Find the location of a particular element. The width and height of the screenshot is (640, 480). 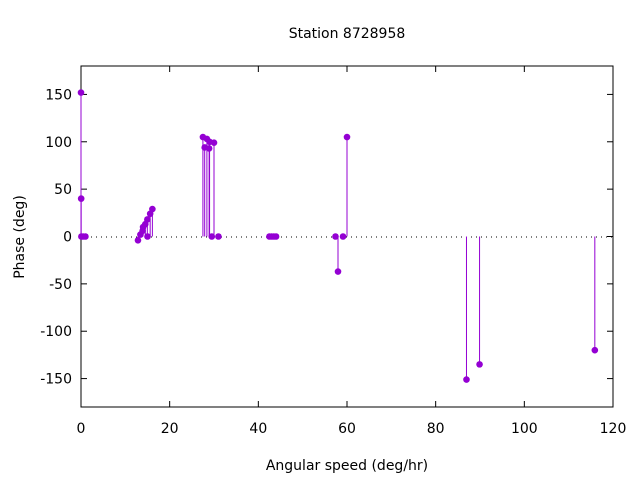

y-tick-label: -150 is located at coordinates (56, 380).